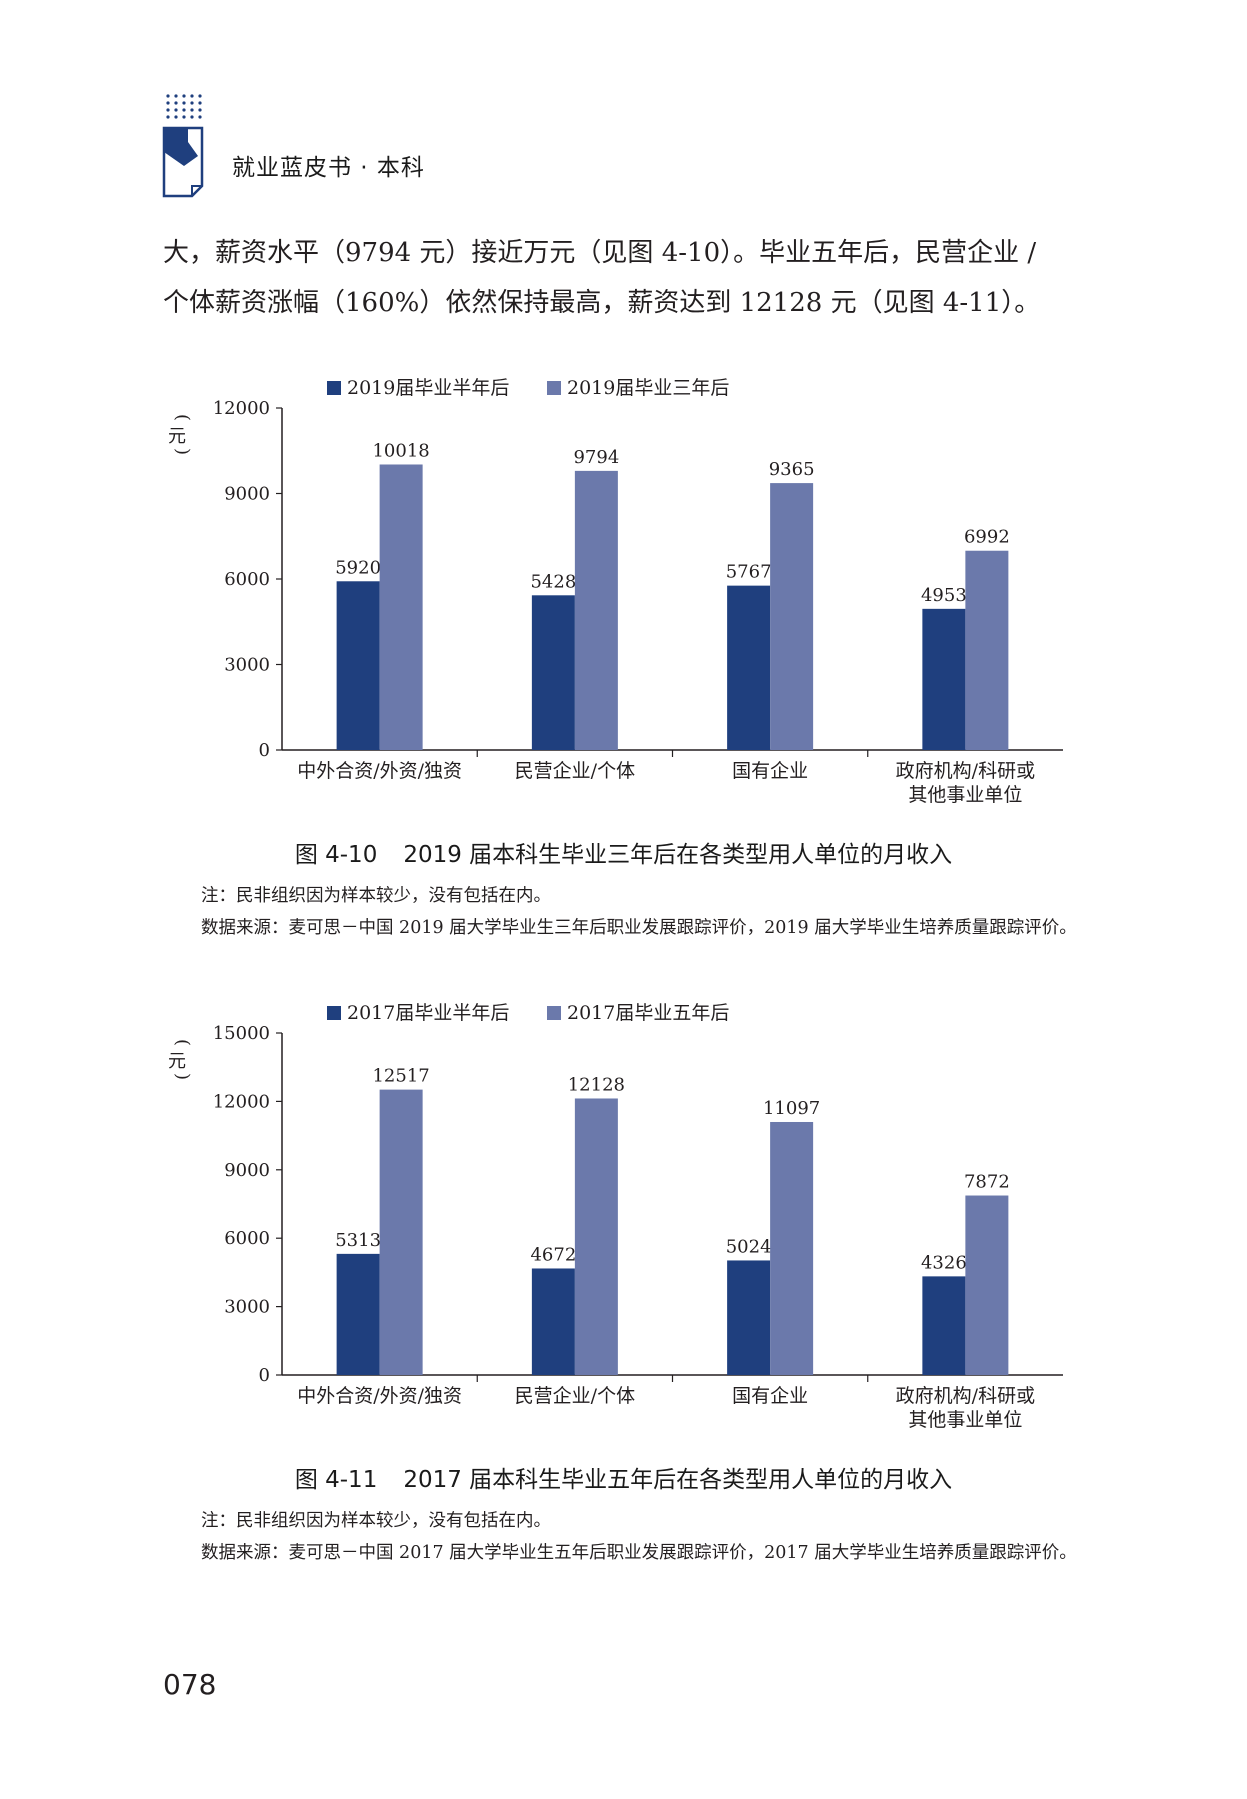 The width and height of the screenshot is (1247, 1799). I want to click on bar-value-label: 5428, so click(553, 581).